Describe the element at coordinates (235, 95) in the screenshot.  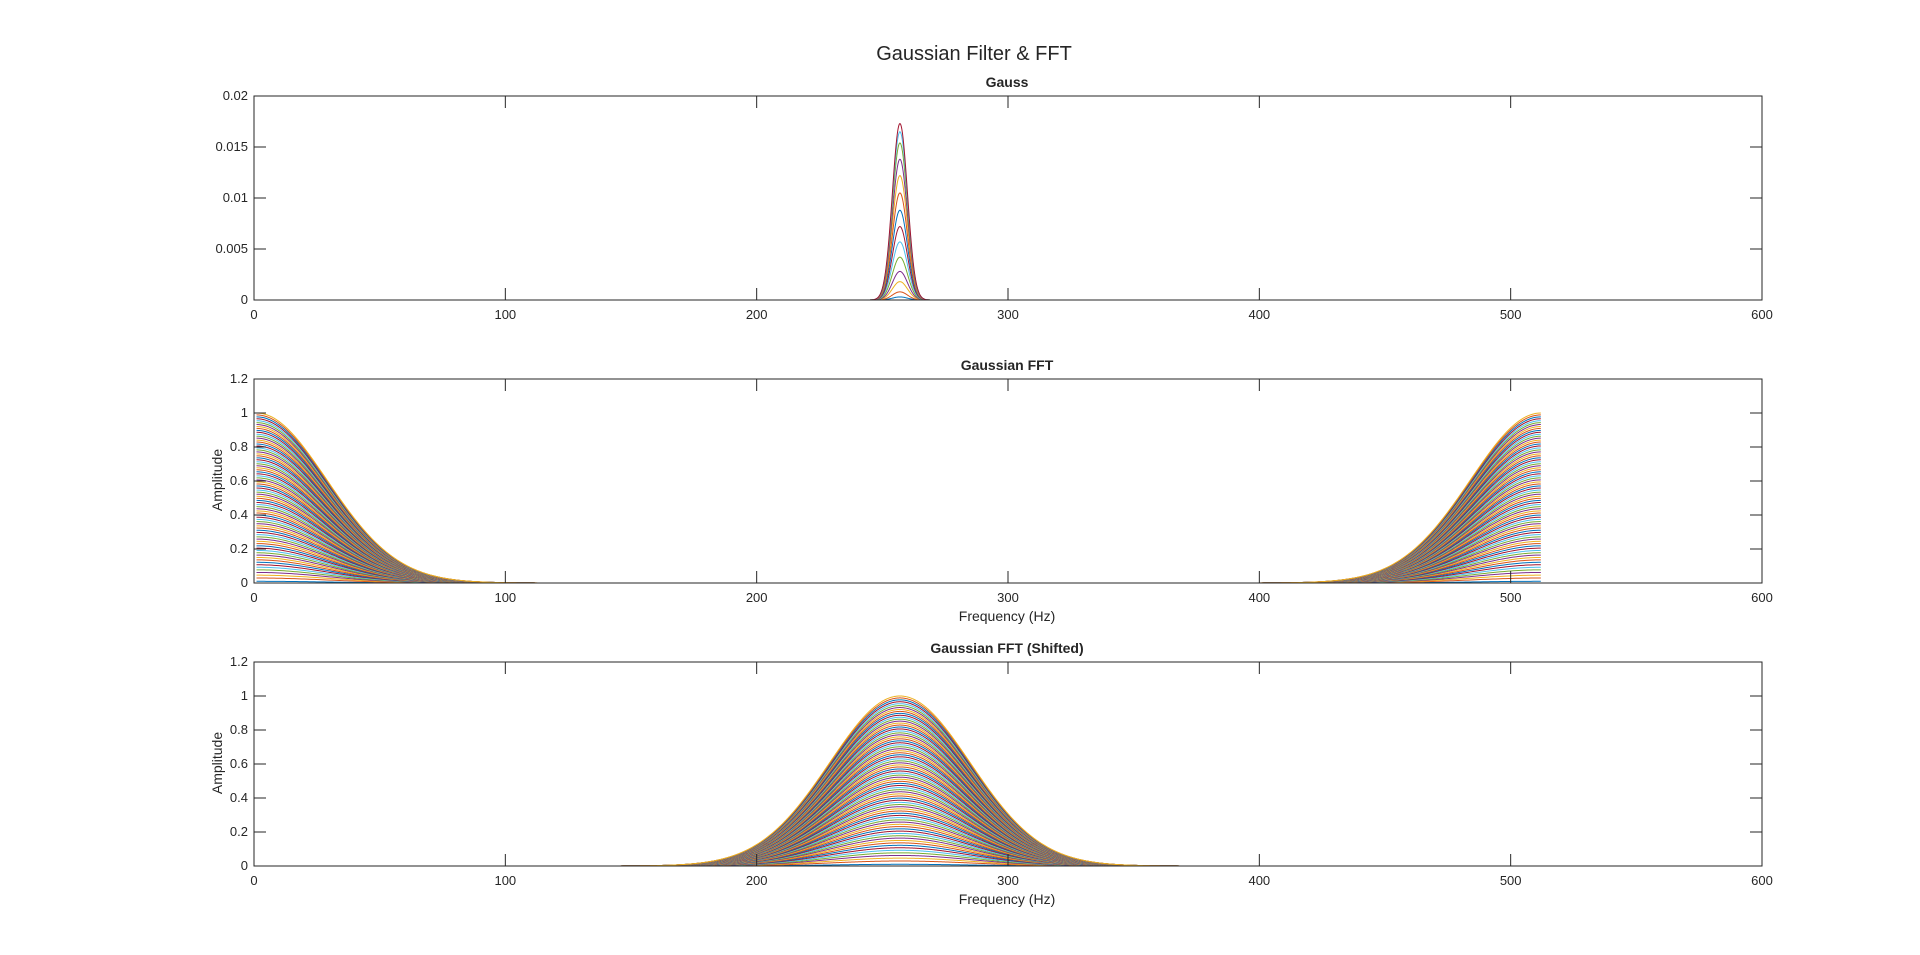
I see `y-tick-label: 0.02` at that location.